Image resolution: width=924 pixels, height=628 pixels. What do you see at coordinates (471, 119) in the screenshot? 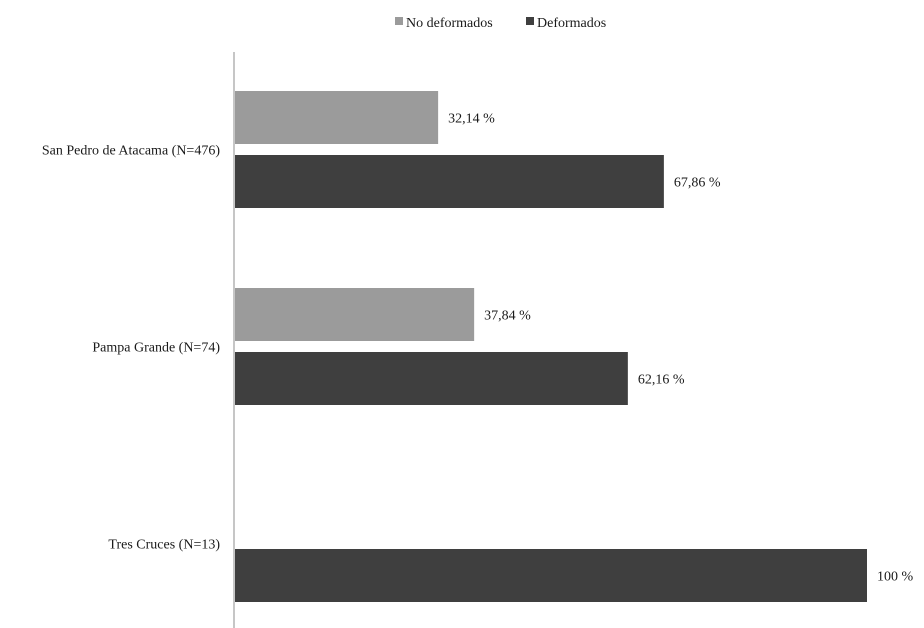
I see `data-label-no-deformados-san-pedro-de-atacama: 32,14 %` at bounding box center [471, 119].